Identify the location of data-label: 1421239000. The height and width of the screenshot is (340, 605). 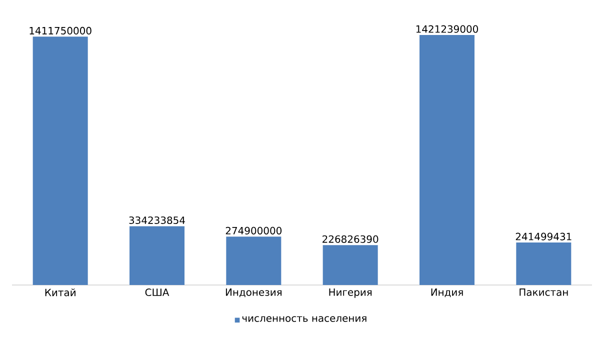
(447, 29).